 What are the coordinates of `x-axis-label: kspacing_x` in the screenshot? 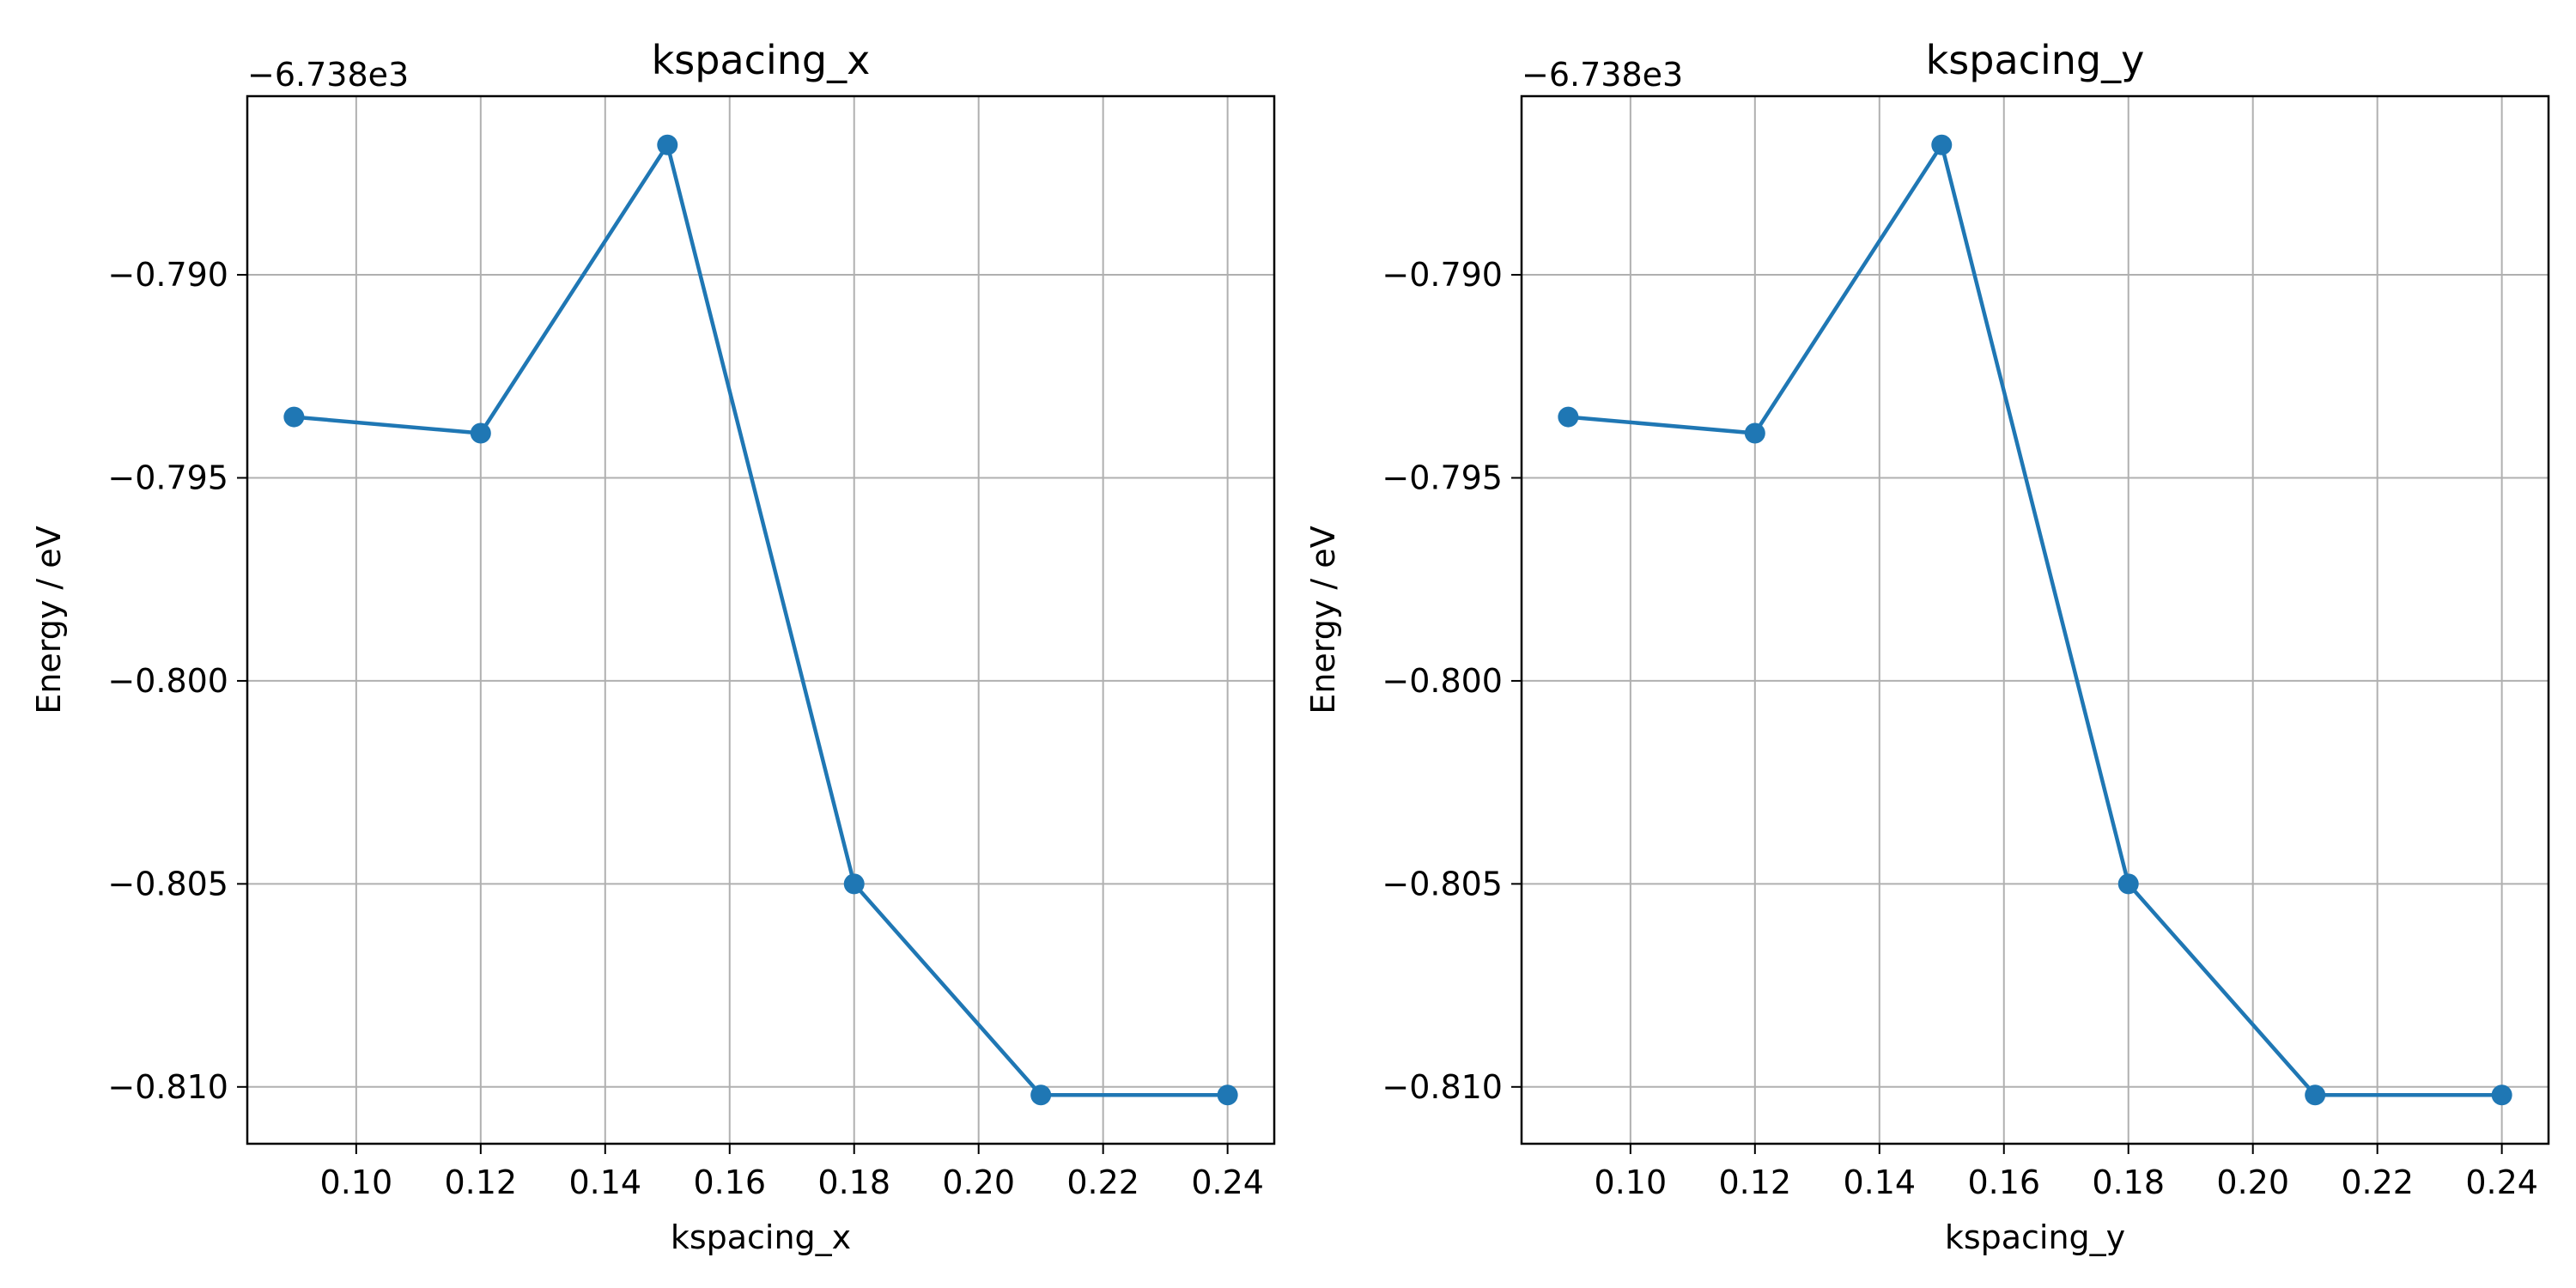 It's located at (761, 1237).